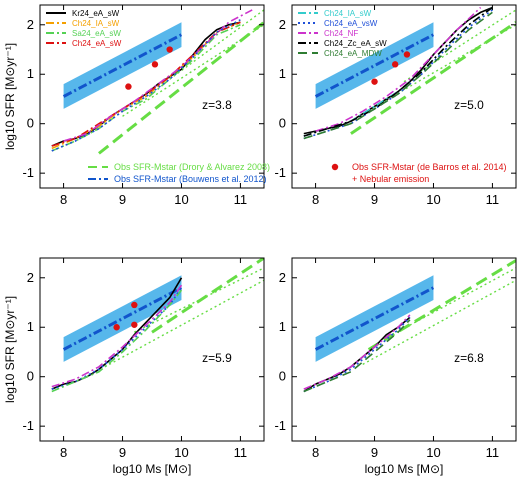 This screenshot has height=477, width=520. What do you see at coordinates (353, 53) in the screenshot?
I see `legend-item-label: Ch24_eA_MDW` at bounding box center [353, 53].